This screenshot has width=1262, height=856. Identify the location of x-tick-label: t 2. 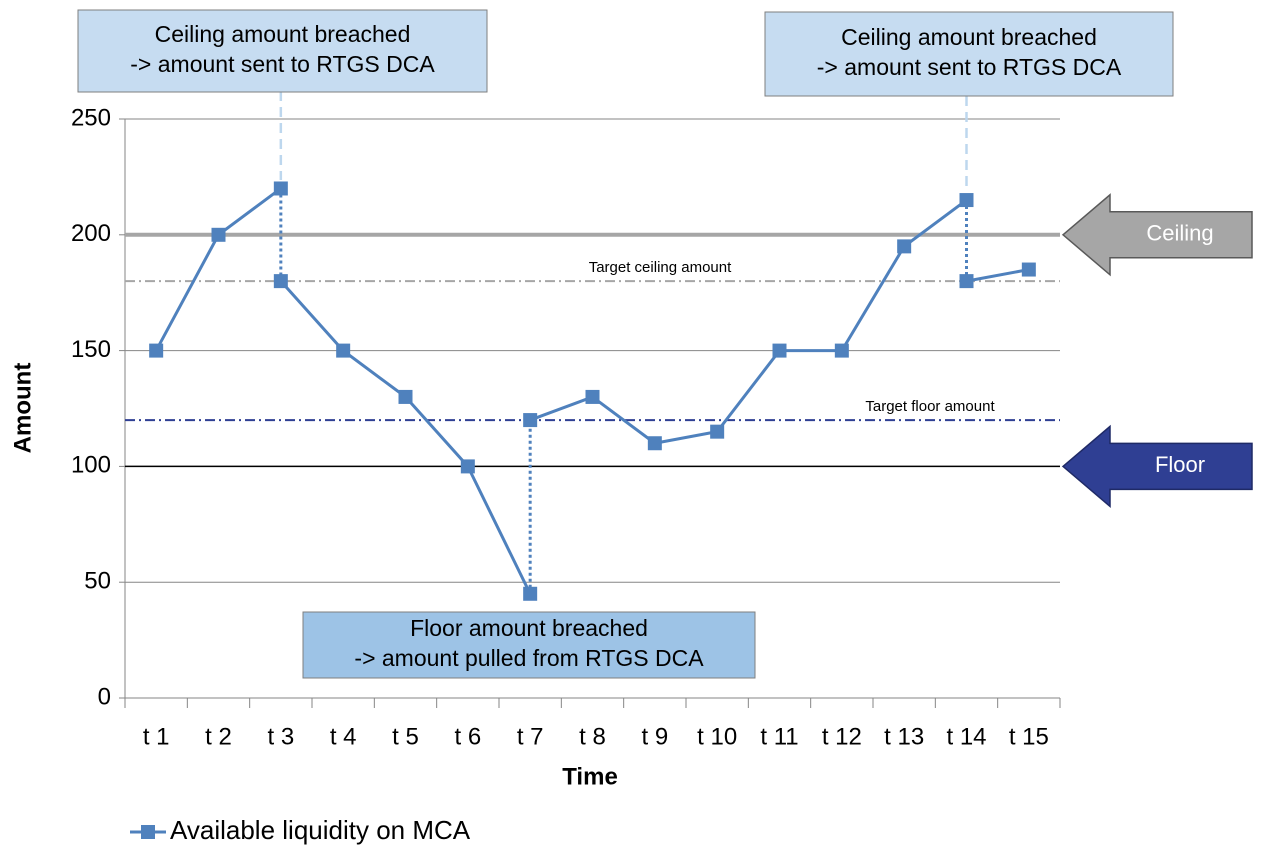
(218, 736).